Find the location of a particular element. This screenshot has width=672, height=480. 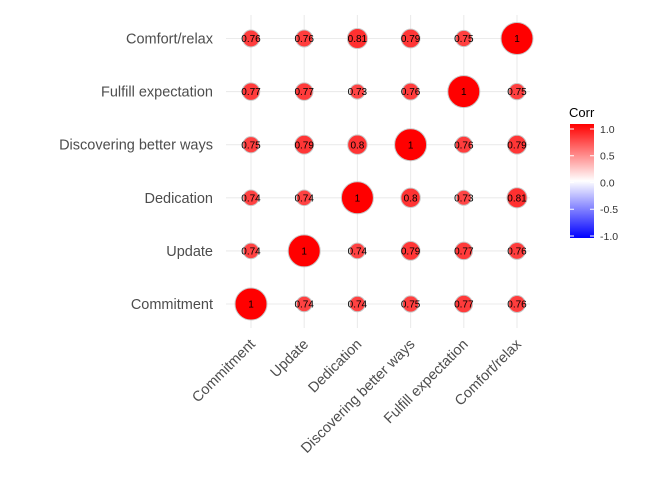

corr-circle-comfort-relax-commitment is located at coordinates (517, 304).